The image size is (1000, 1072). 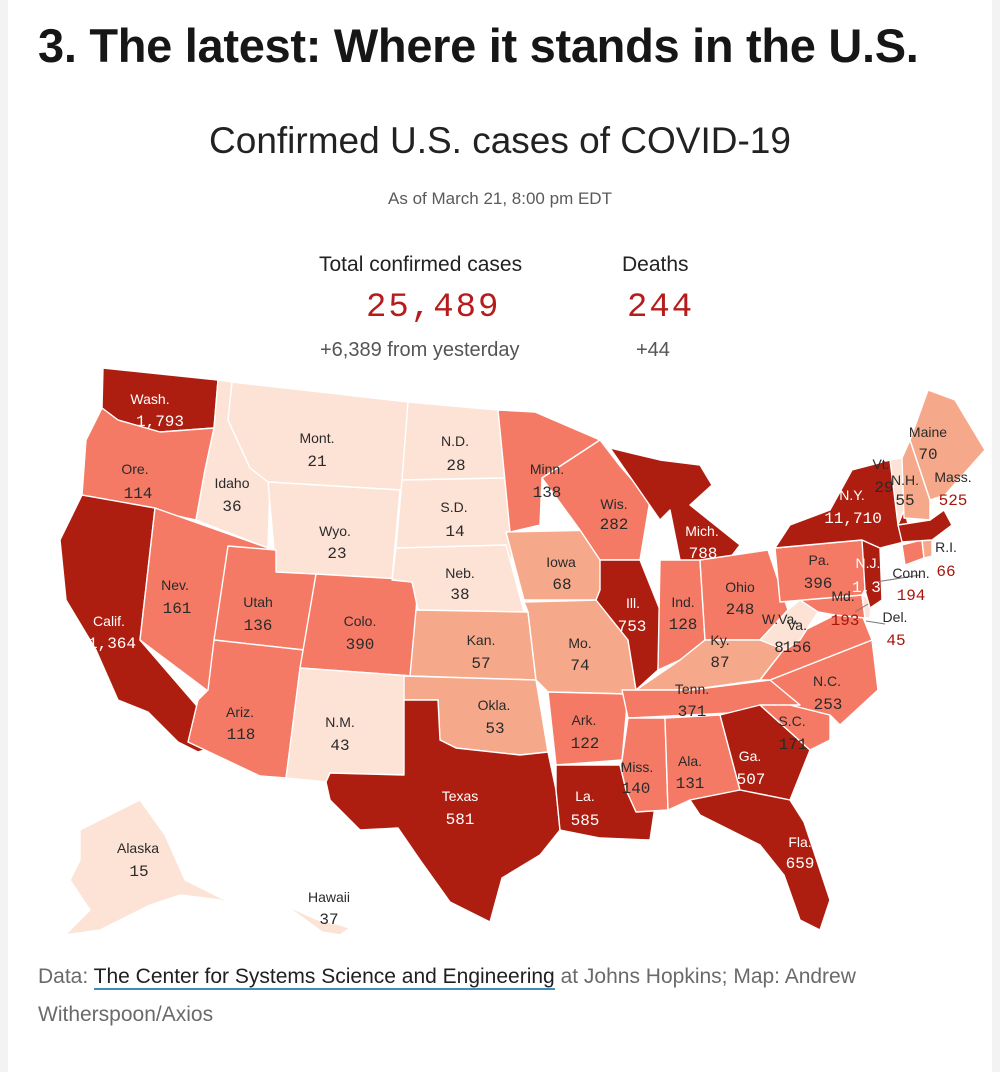 What do you see at coordinates (66, 976) in the screenshot?
I see `source-prefix: Data:` at bounding box center [66, 976].